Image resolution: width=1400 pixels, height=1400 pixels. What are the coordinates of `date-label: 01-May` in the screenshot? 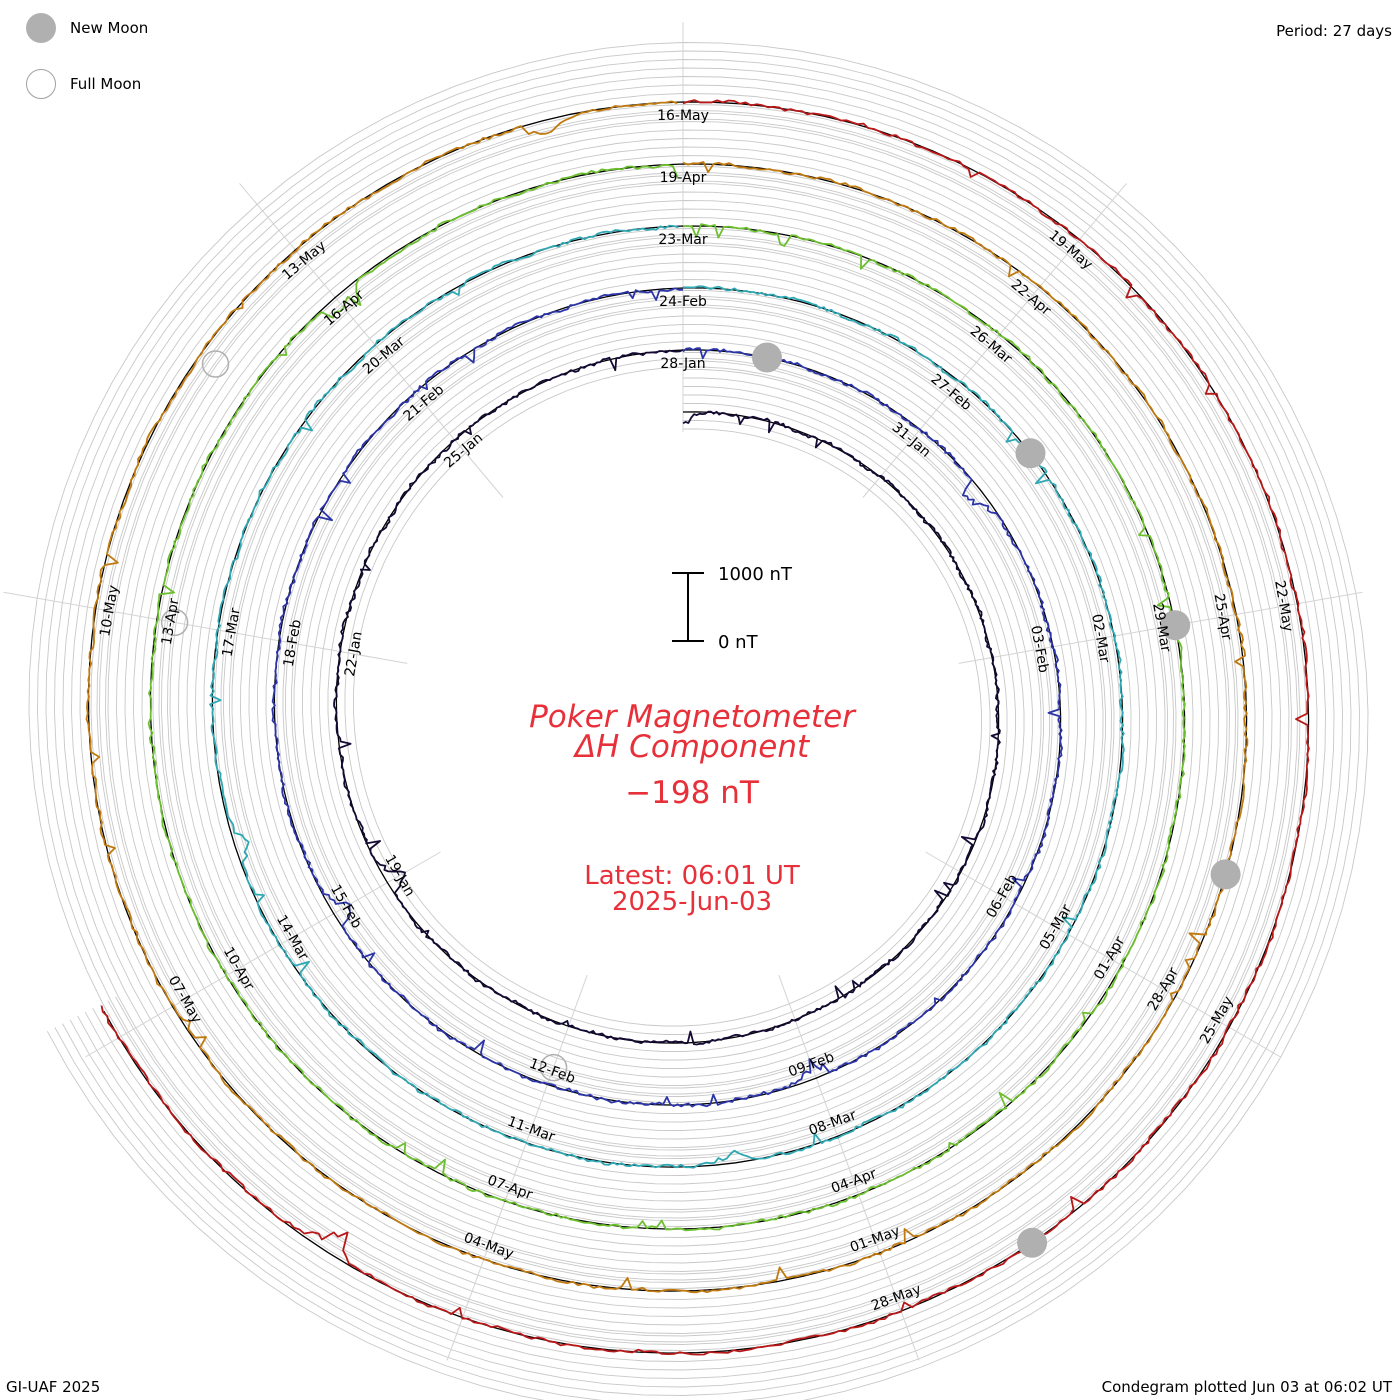 It's located at (875, 1239).